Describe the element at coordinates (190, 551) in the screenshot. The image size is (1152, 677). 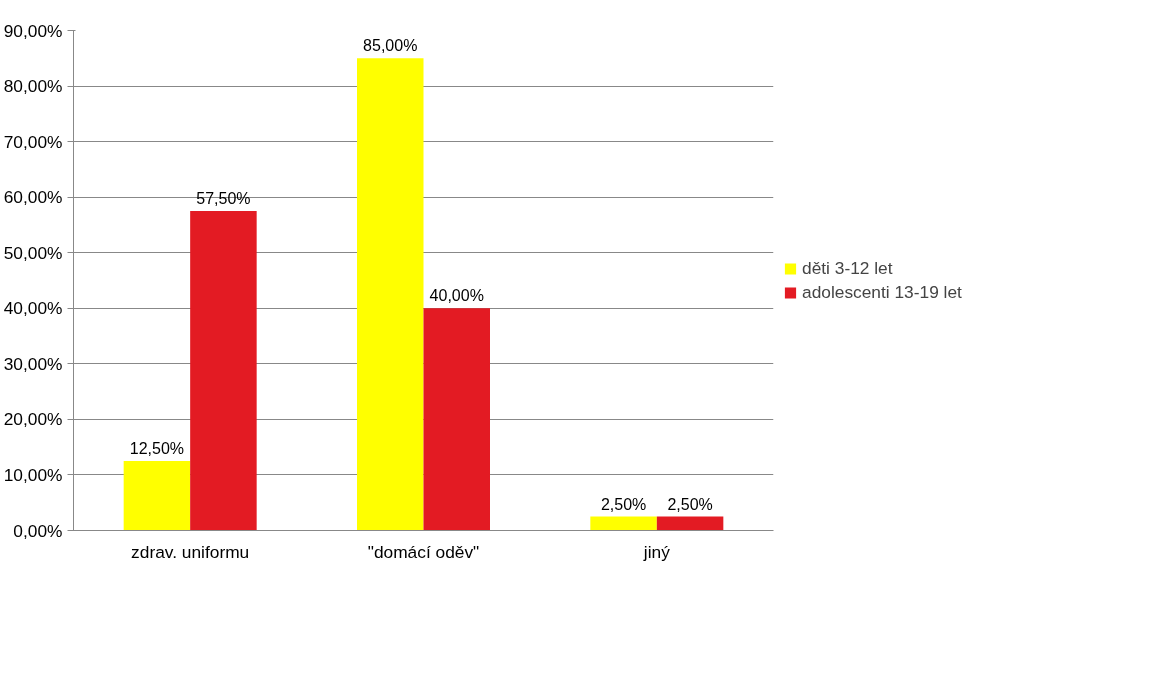
I see `x-tick-label: zdrav. uniformu` at that location.